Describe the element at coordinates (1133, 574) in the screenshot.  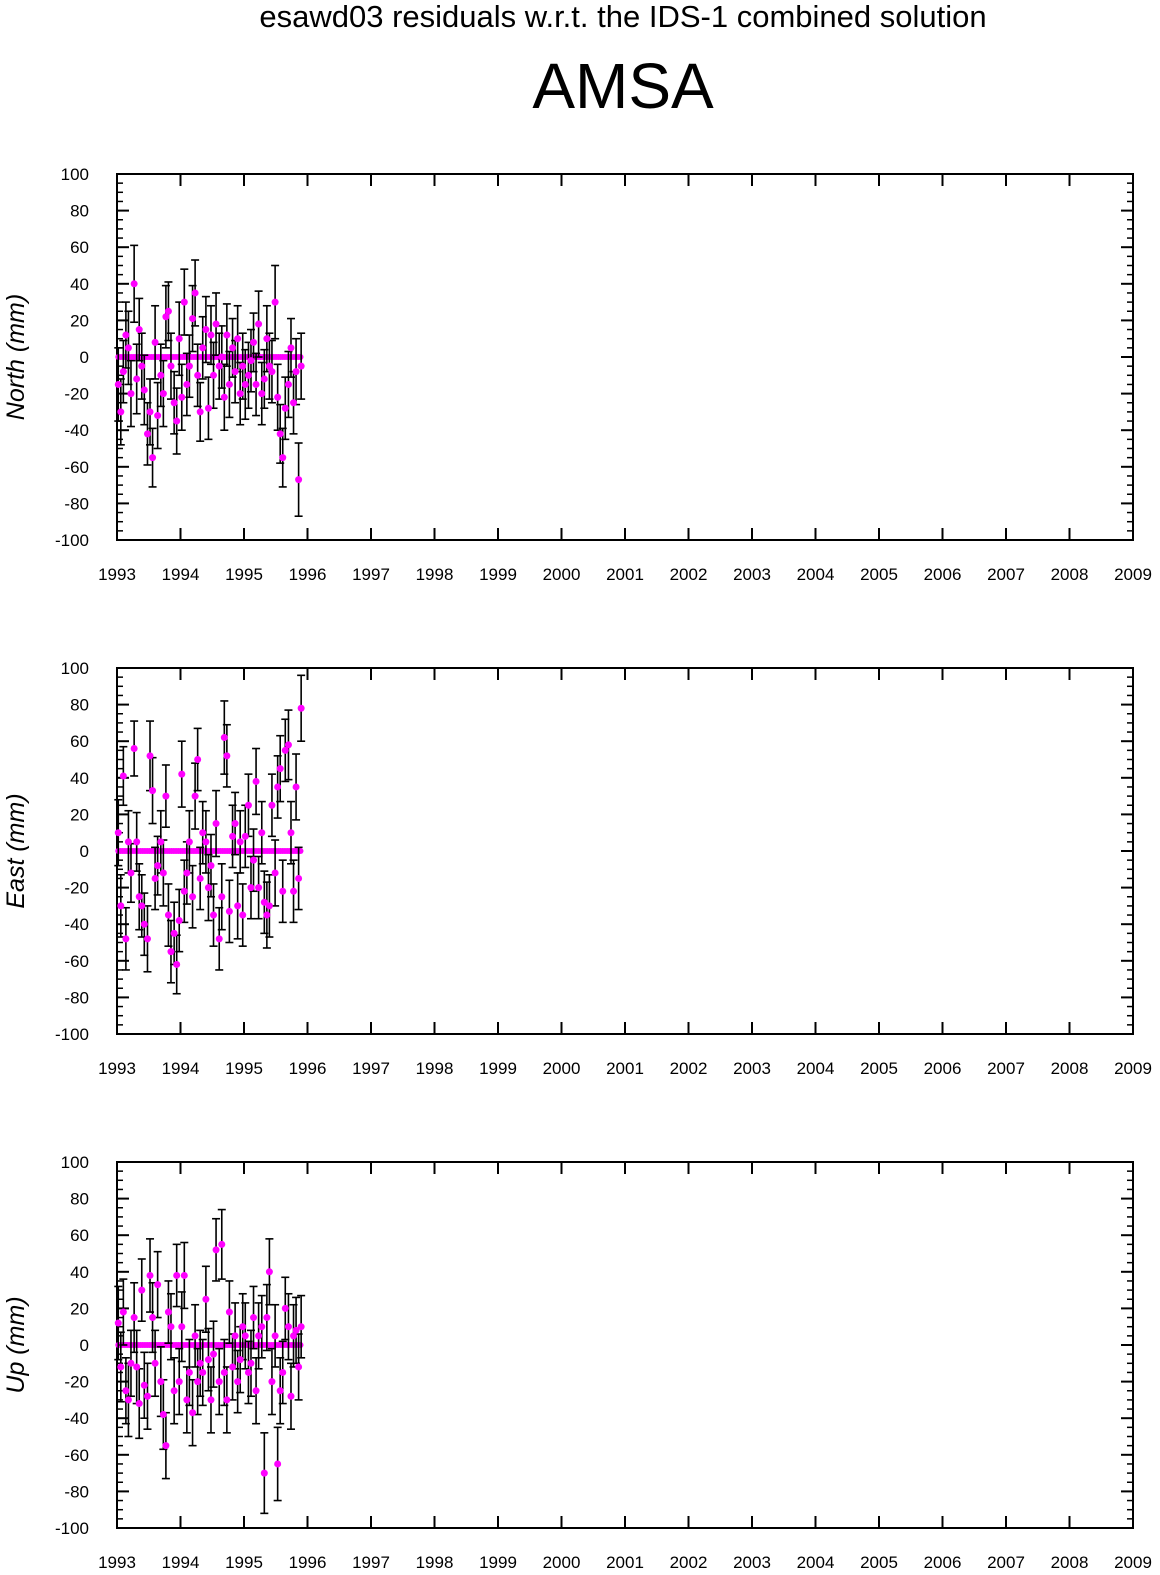
I see `x-tick-label: 2009` at that location.